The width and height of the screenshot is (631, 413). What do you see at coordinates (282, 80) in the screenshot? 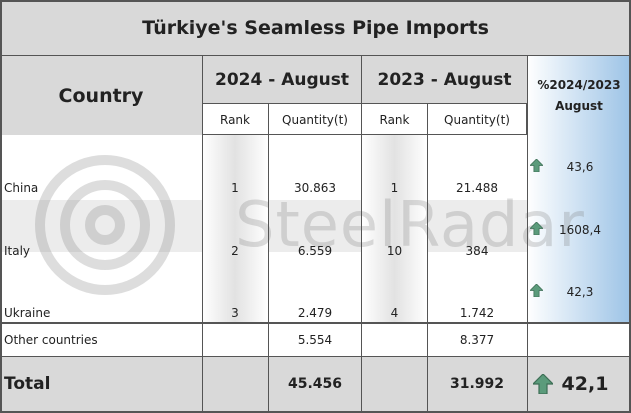
I see `col-header: 2024 - August` at bounding box center [282, 80].